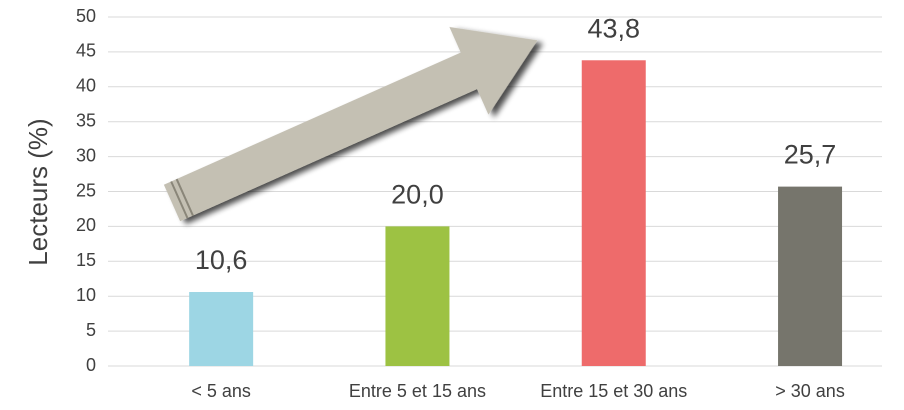  Describe the element at coordinates (613, 391) in the screenshot. I see `x-tick-label: Entre 15 et 30 ans` at that location.